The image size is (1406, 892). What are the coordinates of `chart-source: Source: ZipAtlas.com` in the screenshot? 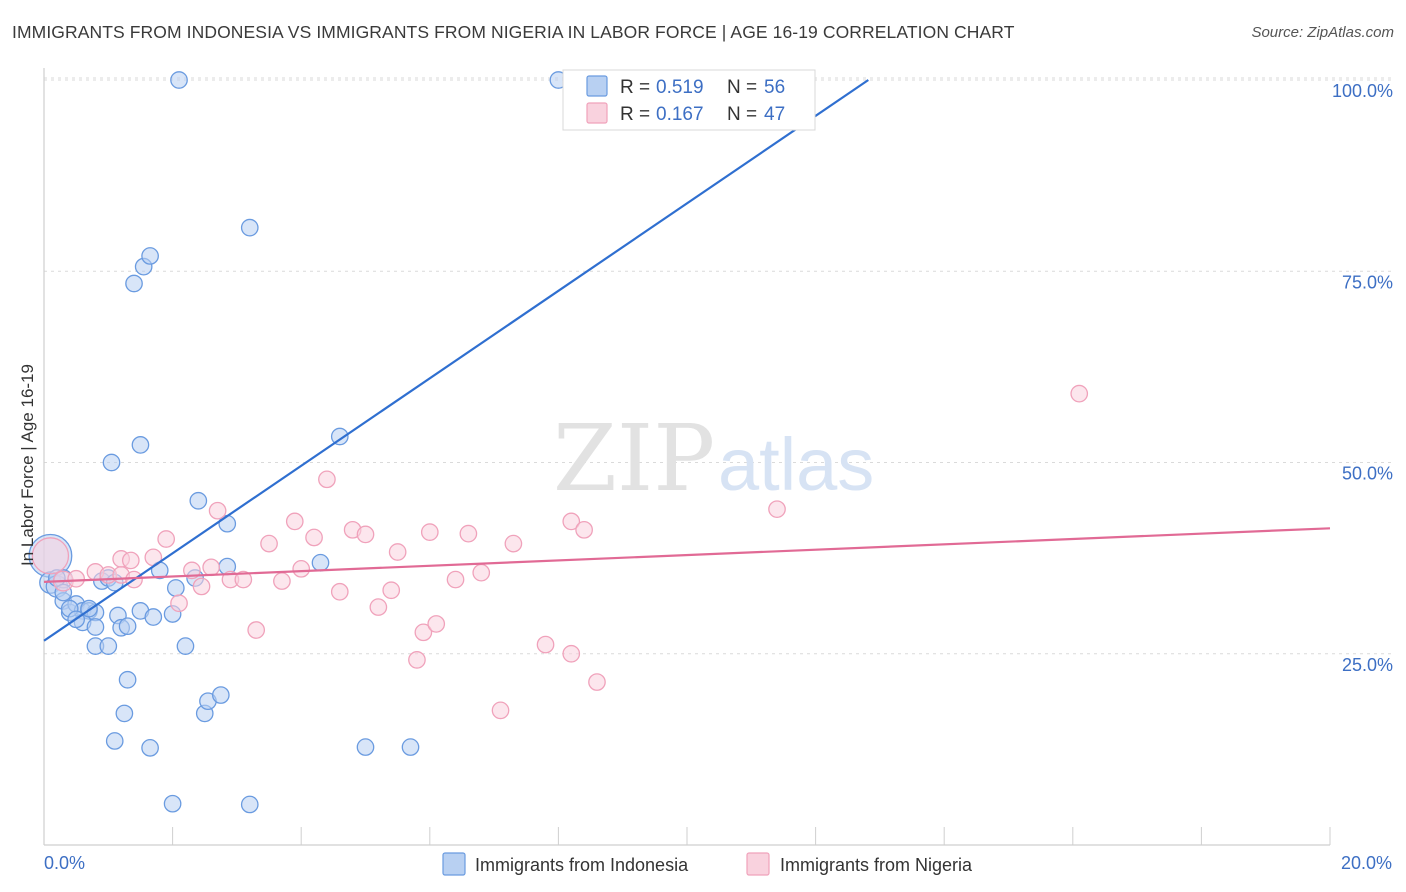 It's located at (1322, 32).